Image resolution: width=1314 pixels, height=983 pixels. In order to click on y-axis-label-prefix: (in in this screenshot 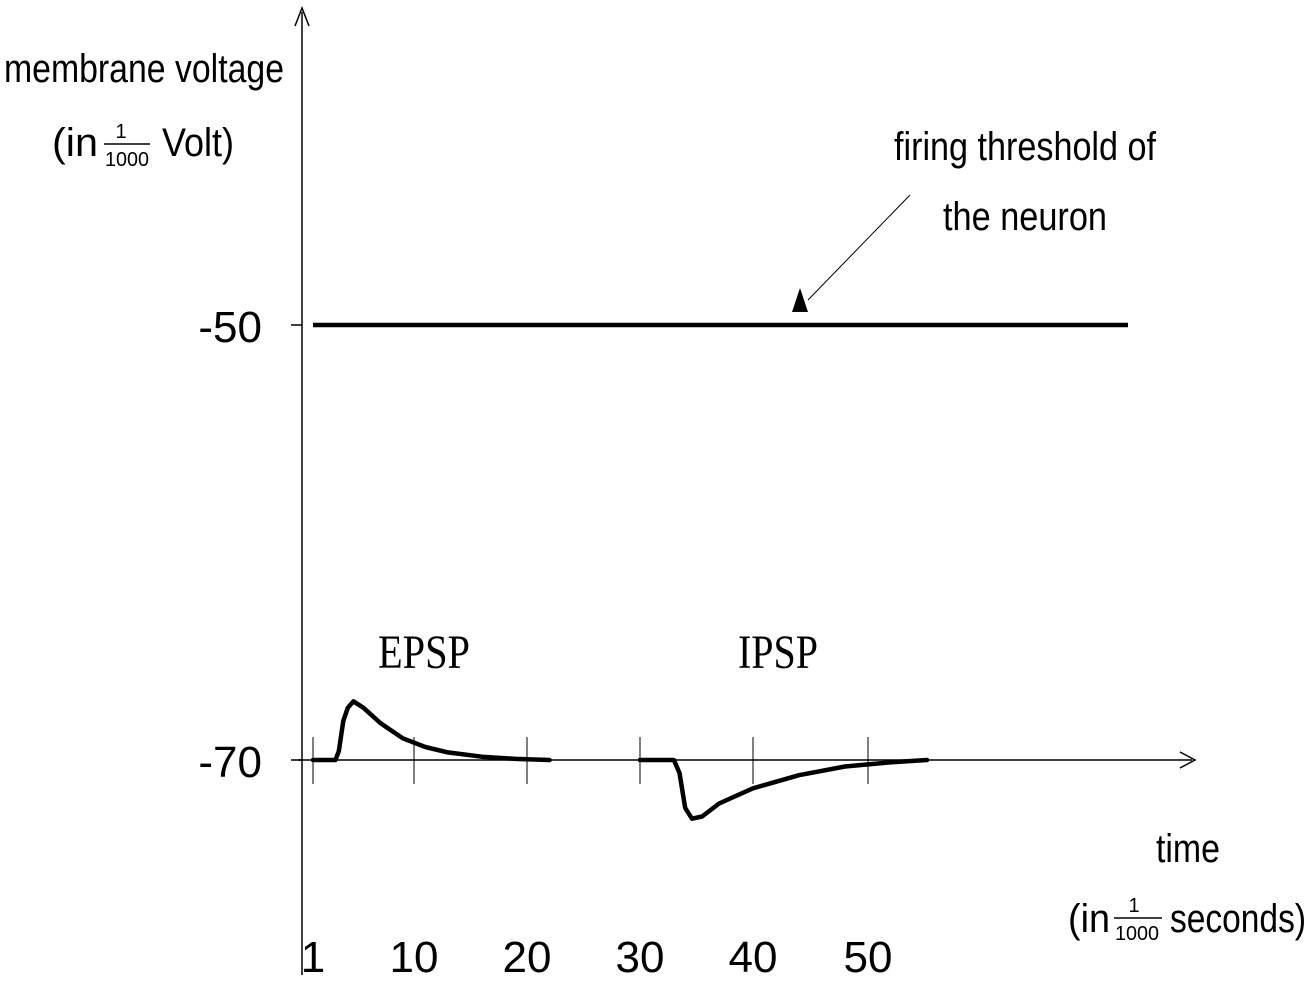, I will do `click(75, 143)`.